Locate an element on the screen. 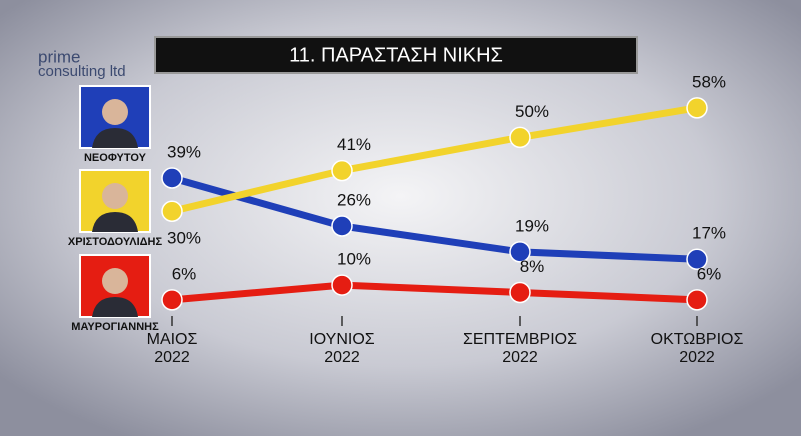 The width and height of the screenshot is (801, 436). data-label: 8% is located at coordinates (532, 266).